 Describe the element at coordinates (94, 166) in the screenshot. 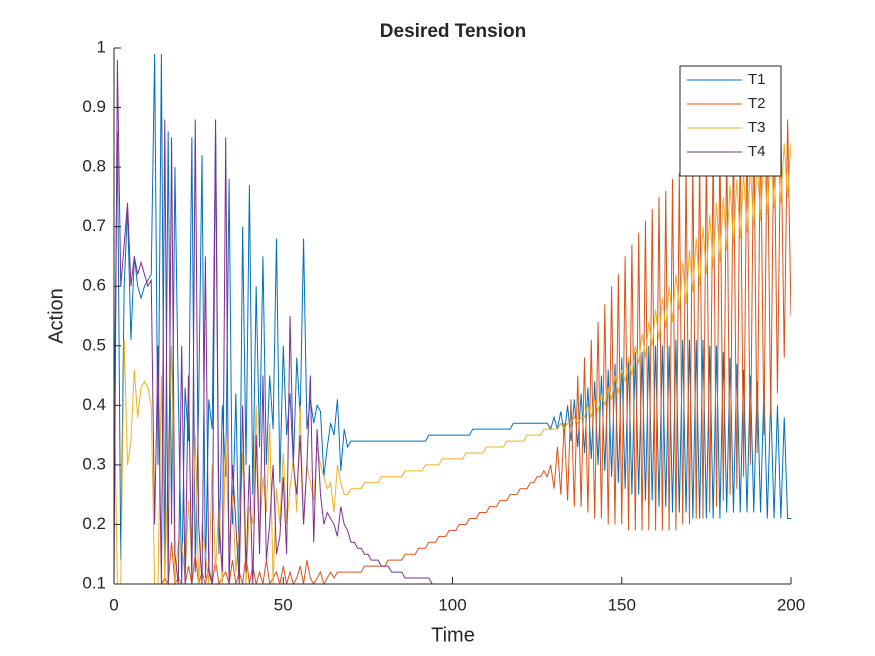

I see `y-tick-label: 0.8` at that location.